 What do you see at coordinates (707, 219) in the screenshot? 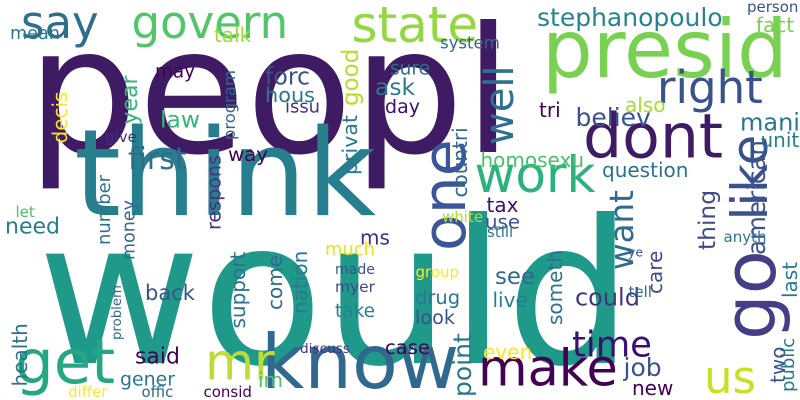
I see `word-thing: thing` at bounding box center [707, 219].